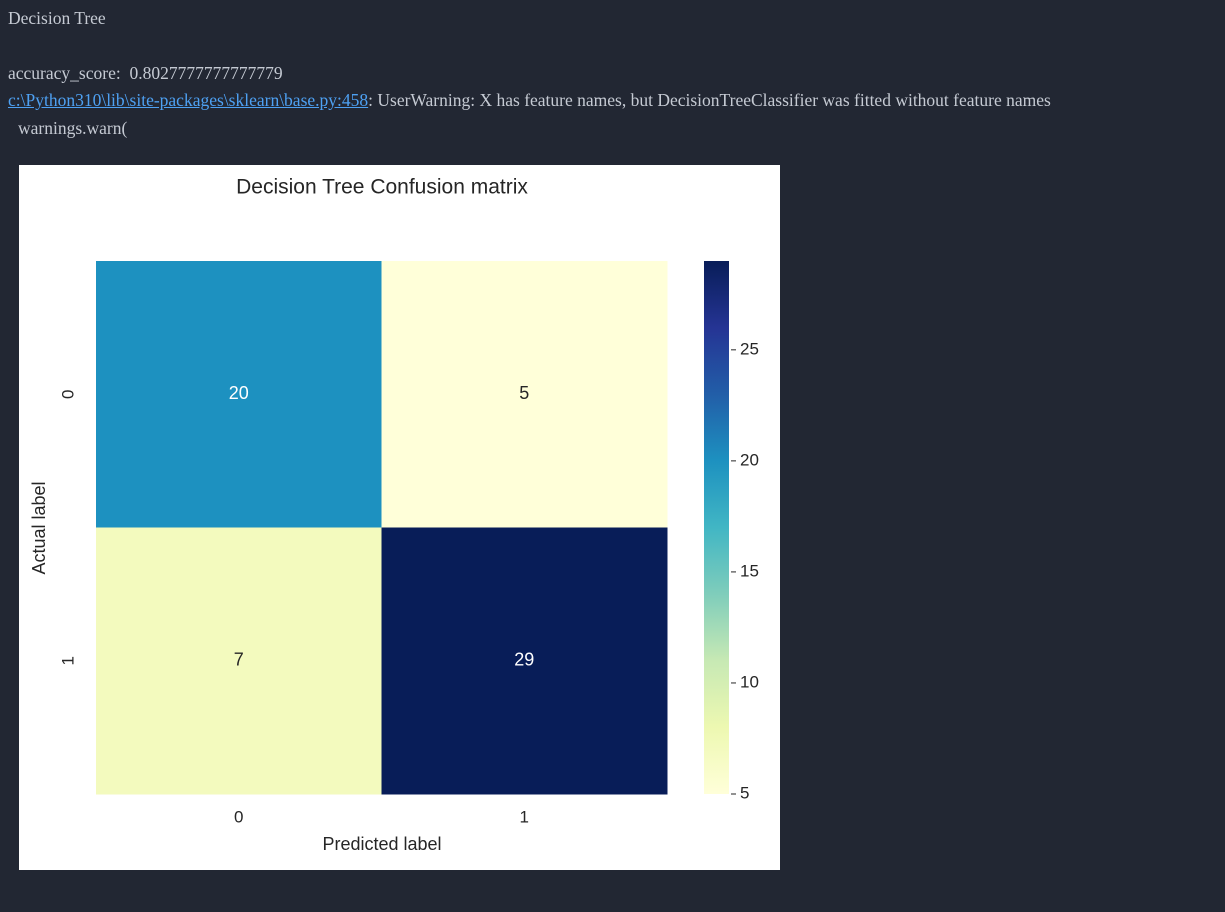 The width and height of the screenshot is (1225, 912). I want to click on x-axis-label: Predicted label, so click(381, 844).